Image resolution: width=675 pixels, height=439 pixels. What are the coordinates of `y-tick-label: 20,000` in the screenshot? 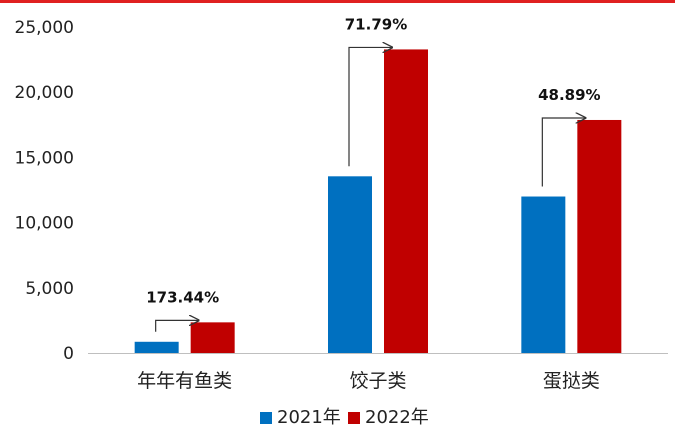 It's located at (44, 93).